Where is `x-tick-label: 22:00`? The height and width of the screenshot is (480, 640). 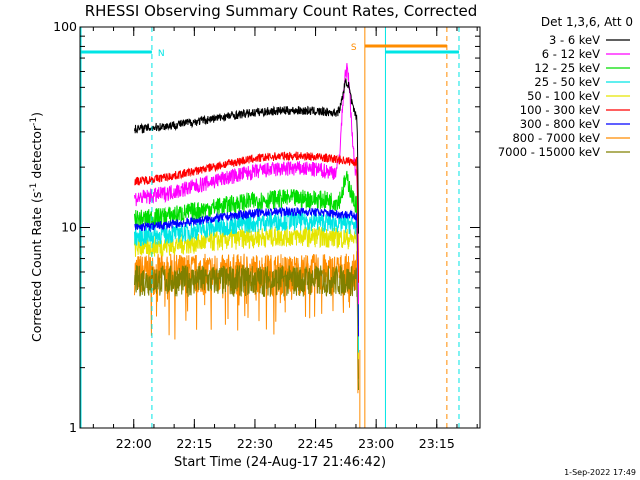
x-tick-label: 22:00 is located at coordinates (134, 443).